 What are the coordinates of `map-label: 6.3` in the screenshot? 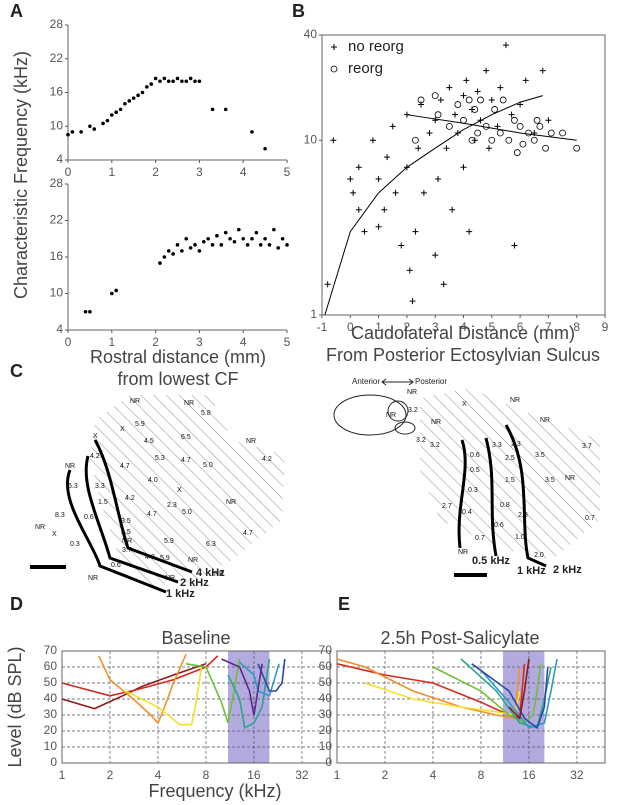 It's located at (73, 486).